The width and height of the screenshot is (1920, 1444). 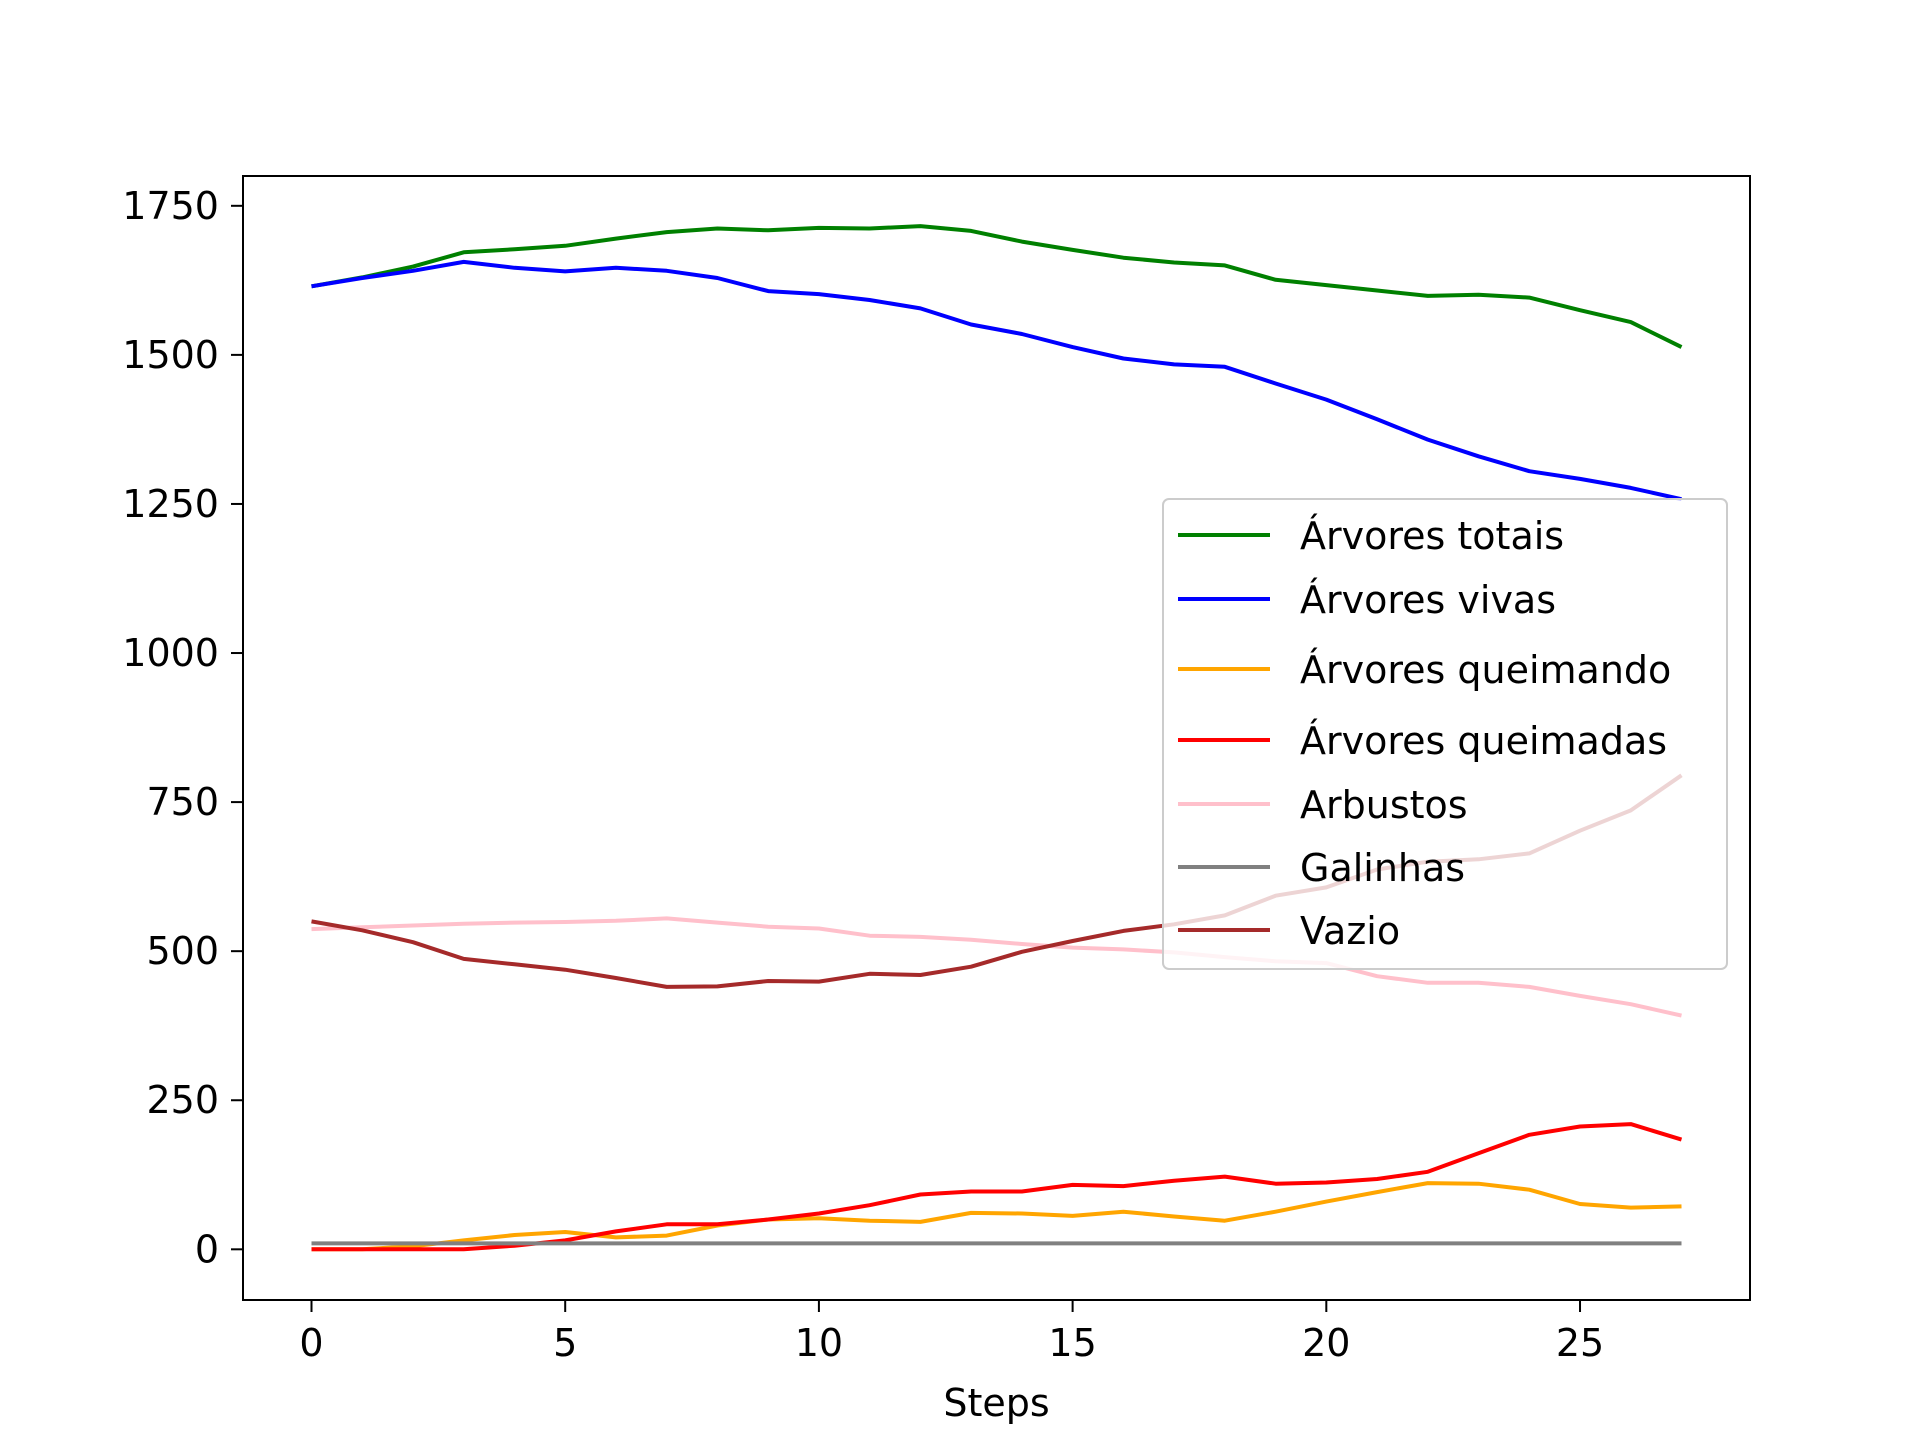 I want to click on x-tick-label: 0, so click(x=311, y=1343).